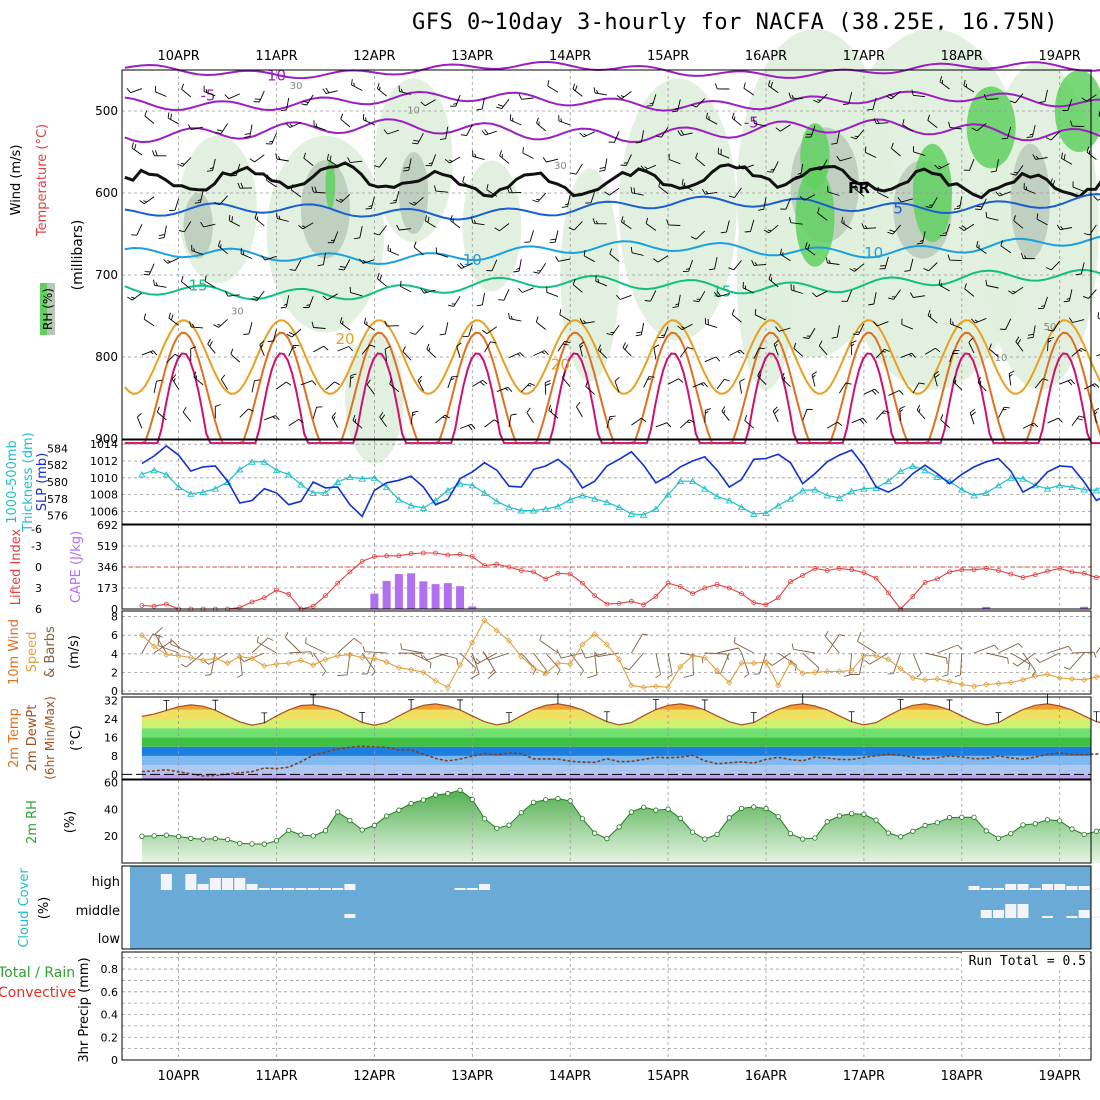  Describe the element at coordinates (44, 908) in the screenshot. I see `cloud-title-2: (%)` at that location.